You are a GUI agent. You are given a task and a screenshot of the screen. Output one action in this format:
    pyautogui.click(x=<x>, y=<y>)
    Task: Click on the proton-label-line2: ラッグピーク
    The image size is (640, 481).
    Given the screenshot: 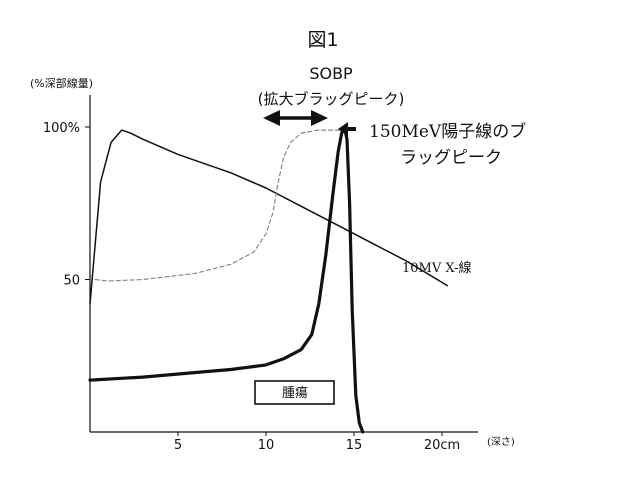 What is the action you would take?
    pyautogui.click(x=451, y=158)
    